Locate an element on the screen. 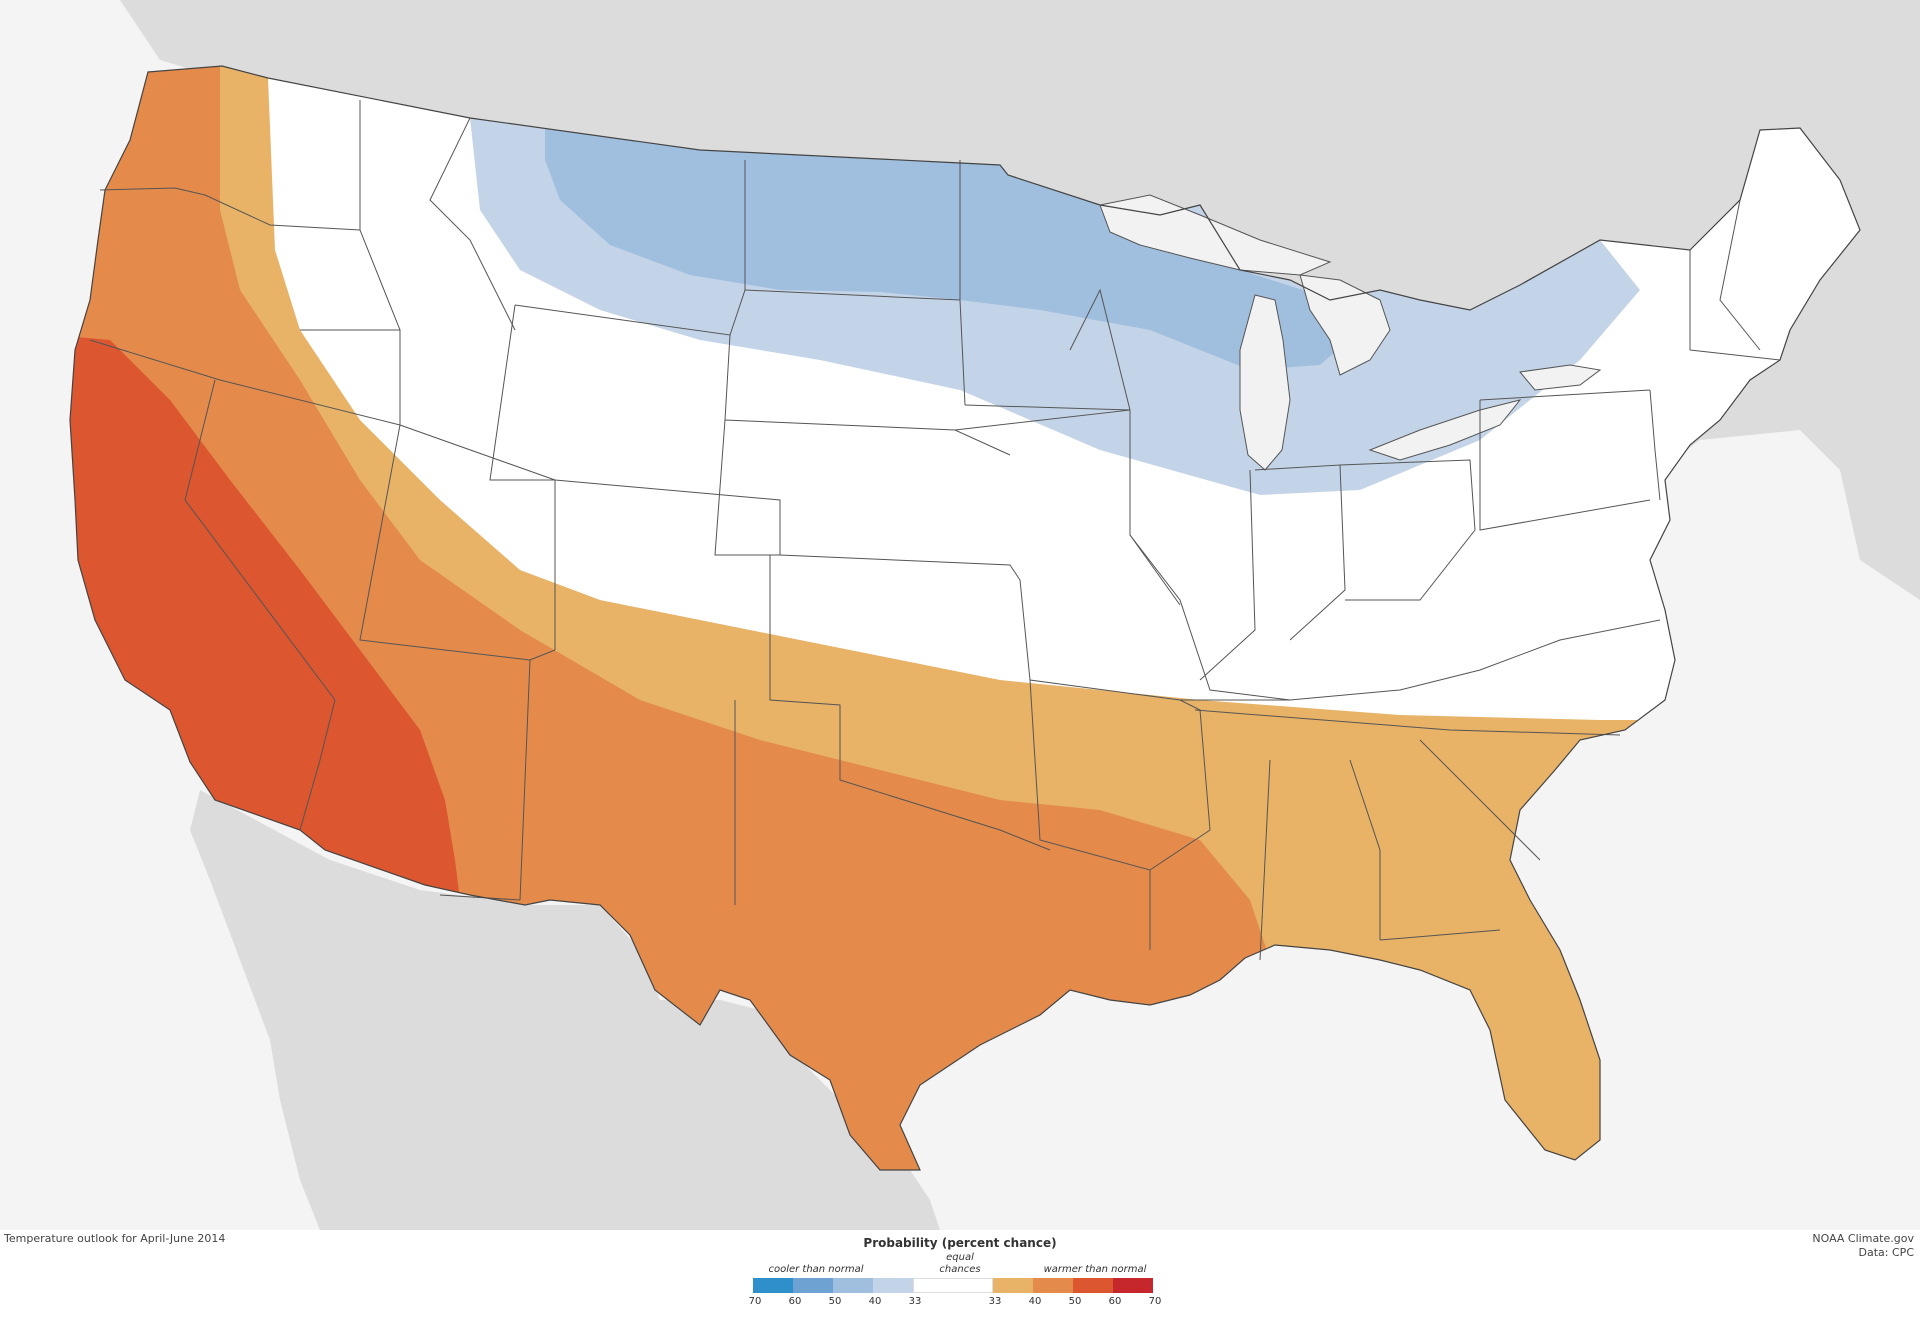 Image resolution: width=1920 pixels, height=1320 pixels. nova-scotia-land is located at coordinates (1855, 302).